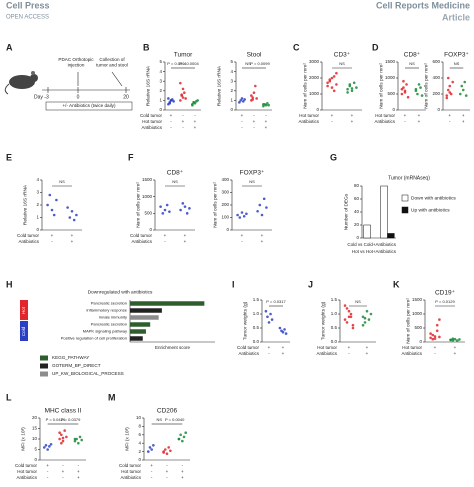 The width and height of the screenshot is (474, 487). Describe the element at coordinates (342, 55) in the screenshot. I see `chart-title: CD3⁺` at that location.